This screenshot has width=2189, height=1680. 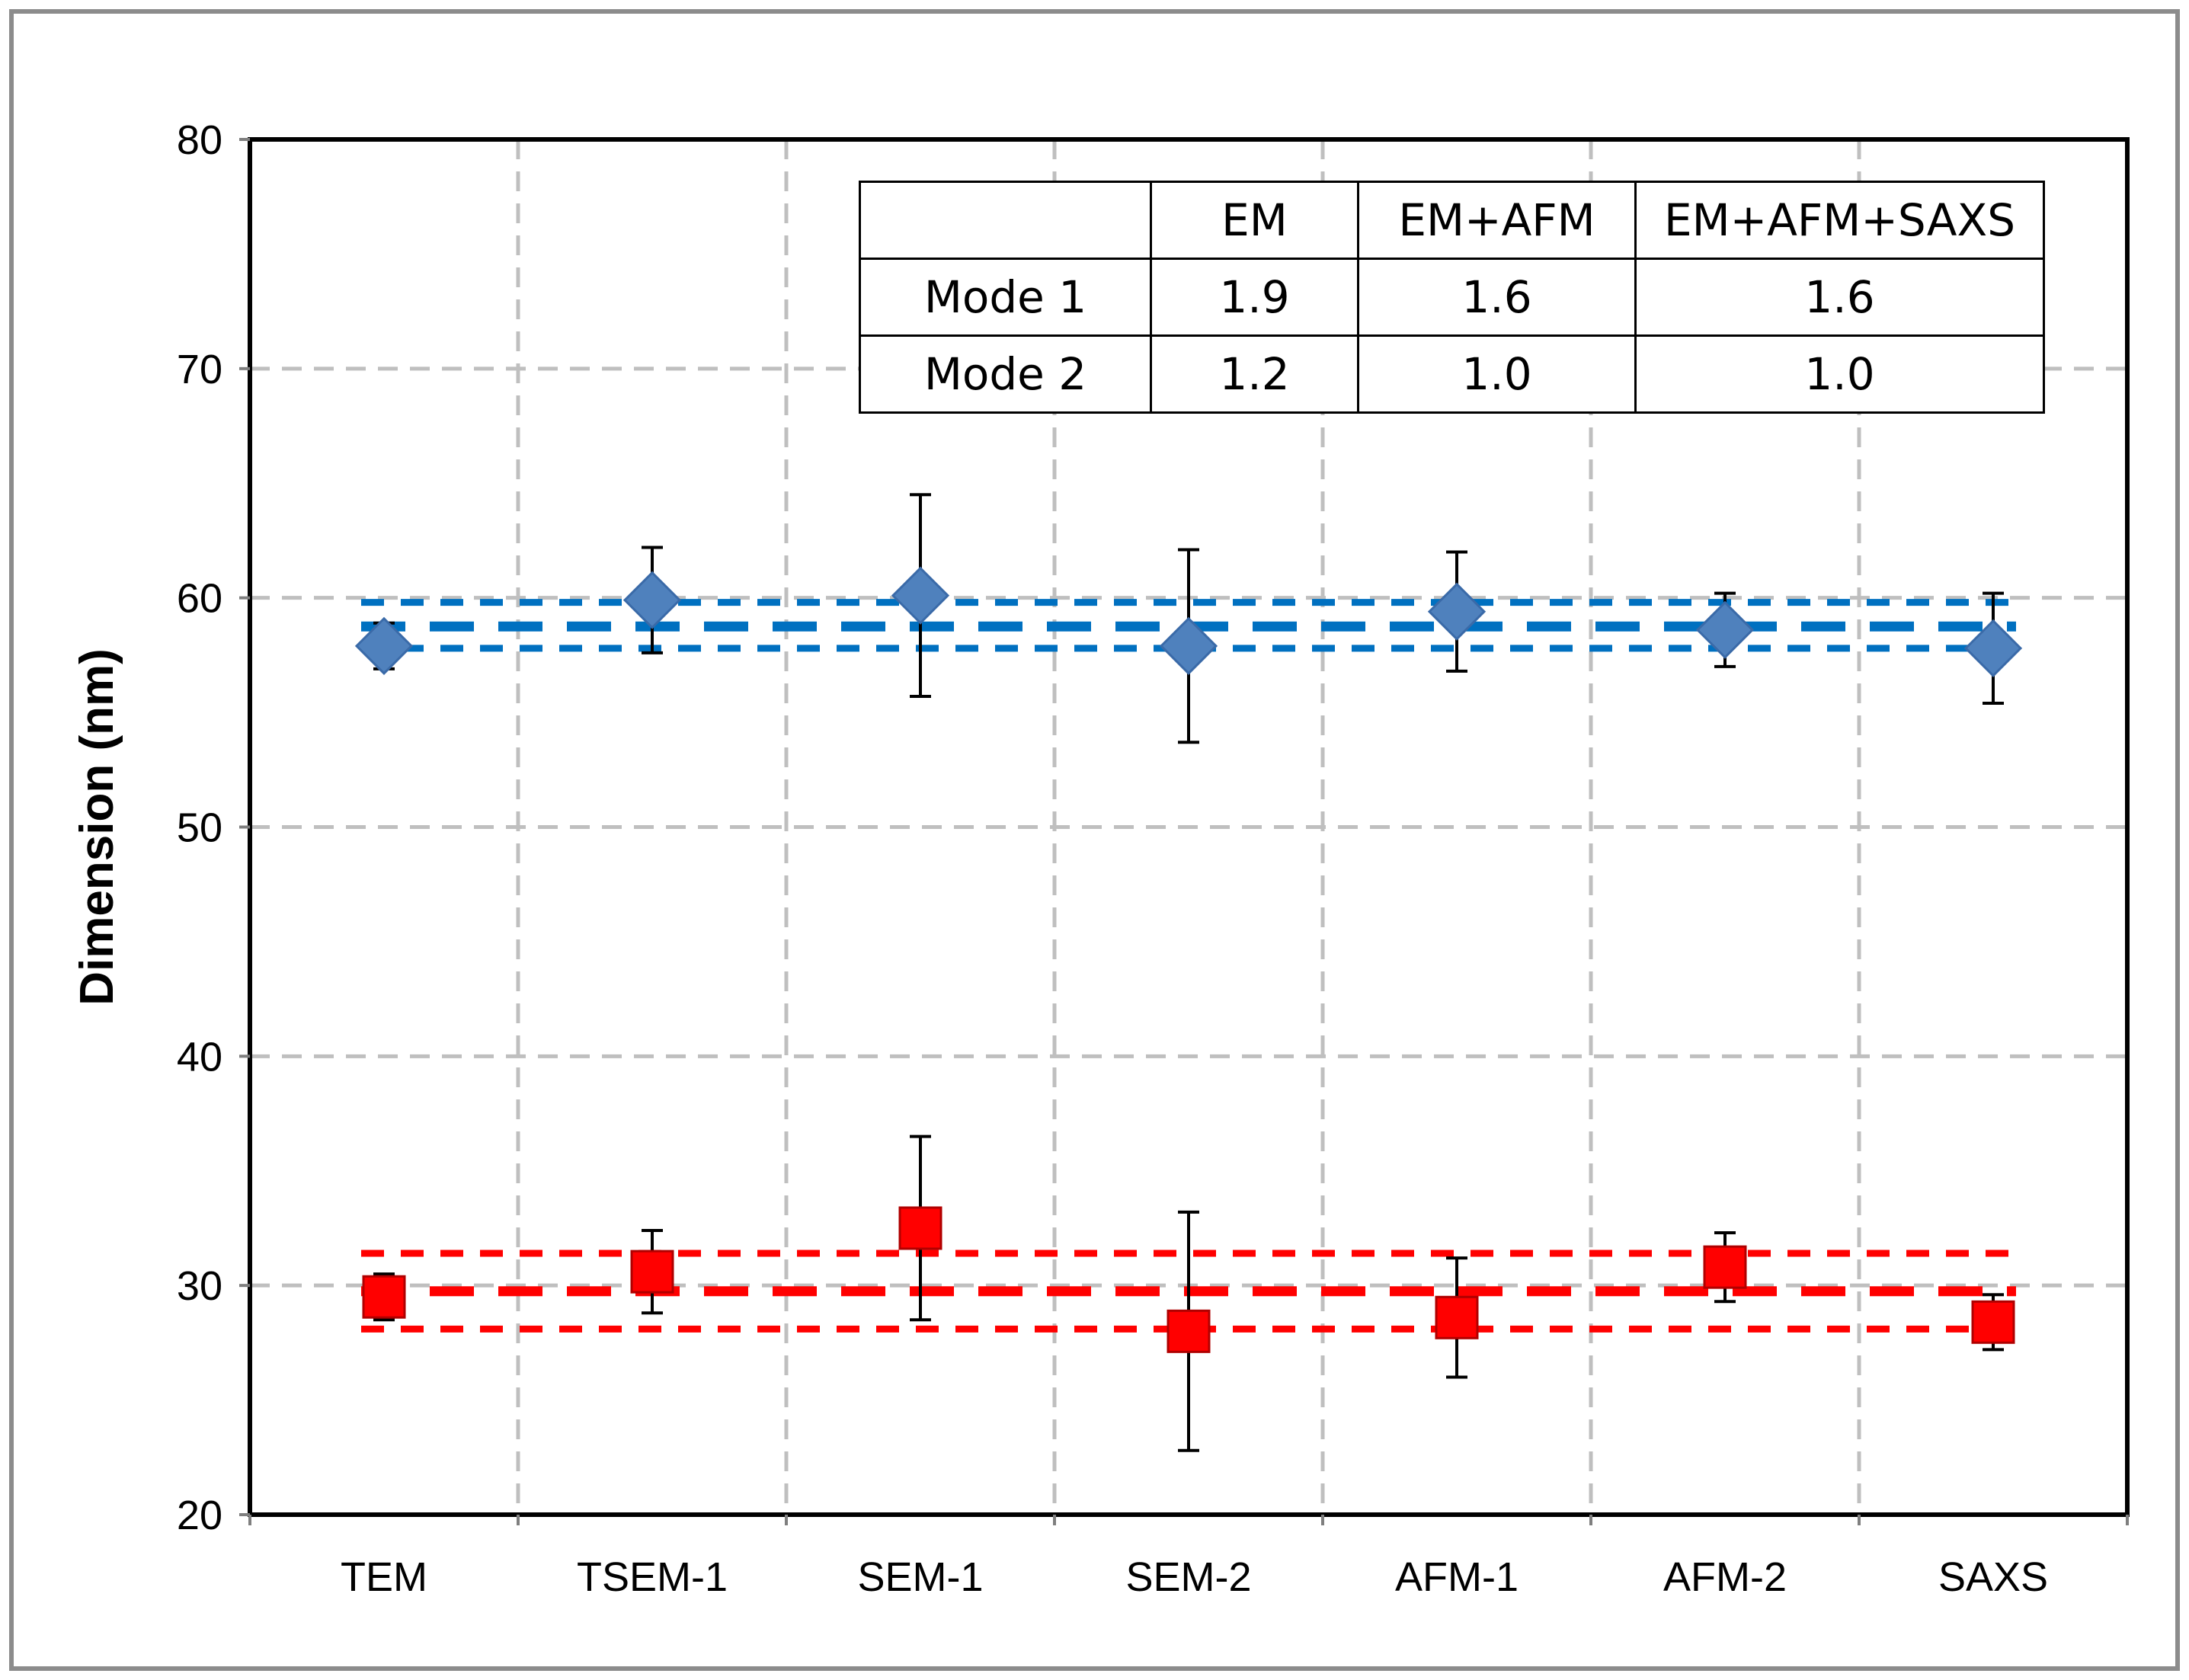 I want to click on y-tick-label: 20, so click(x=199, y=1515).